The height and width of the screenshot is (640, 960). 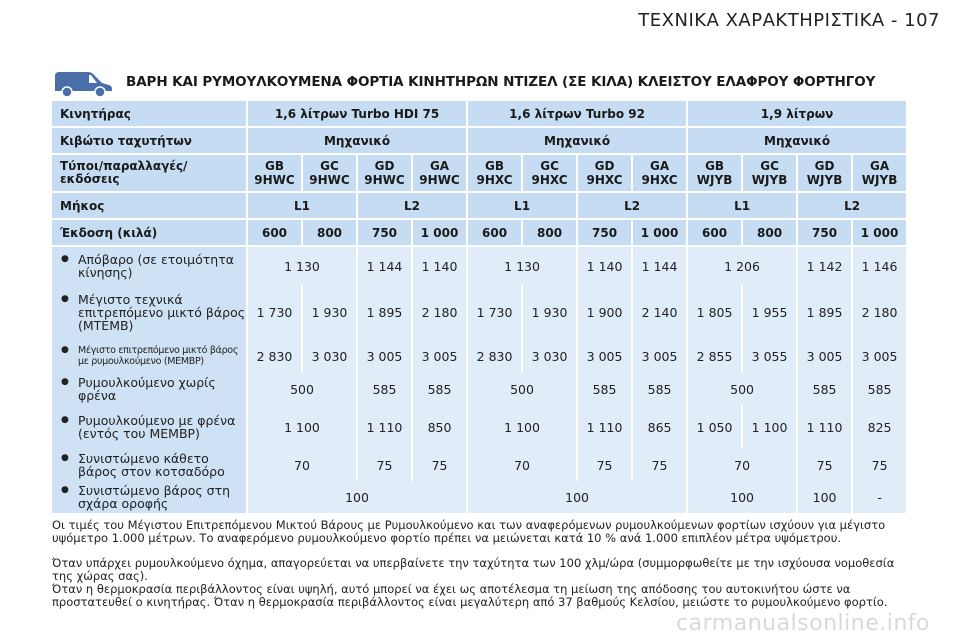 I want to click on watermark: carmanualsonline.info, so click(x=803, y=623).